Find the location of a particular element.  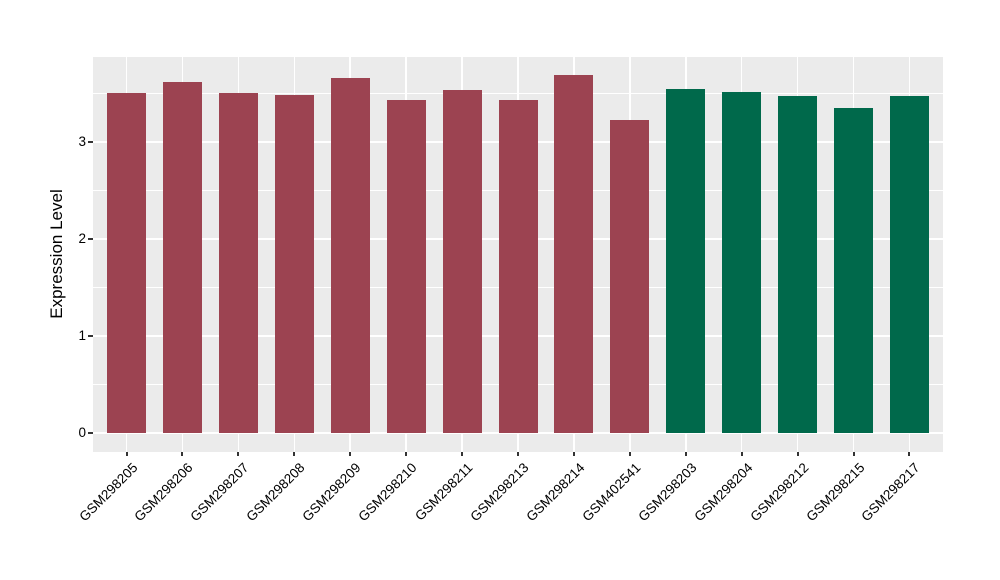

bar-GSM298205 is located at coordinates (127, 263).